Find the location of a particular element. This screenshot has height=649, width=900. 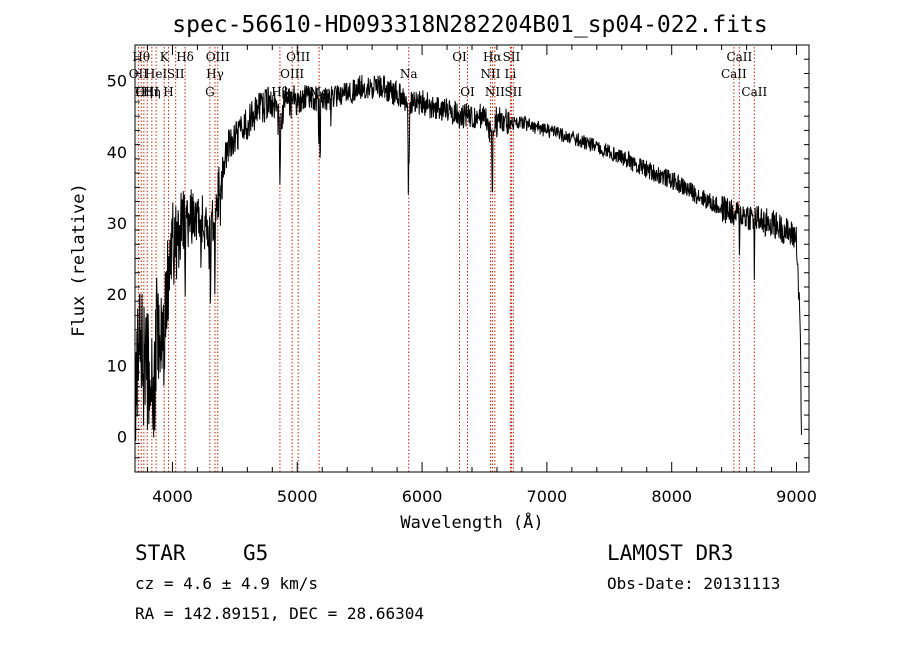

line-label: K is located at coordinates (165, 57).